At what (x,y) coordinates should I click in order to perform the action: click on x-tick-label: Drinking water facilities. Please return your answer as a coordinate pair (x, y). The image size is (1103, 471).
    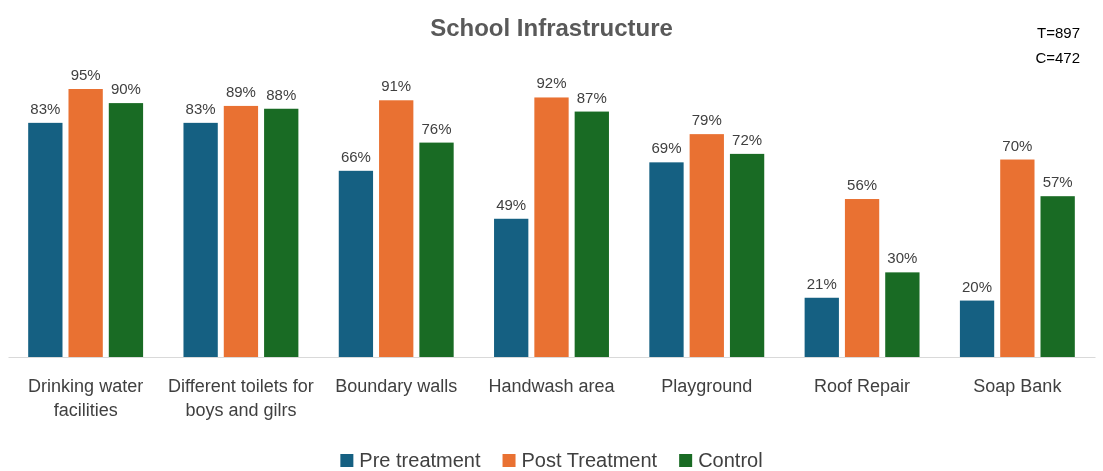
    Looking at the image, I should click on (86, 398).